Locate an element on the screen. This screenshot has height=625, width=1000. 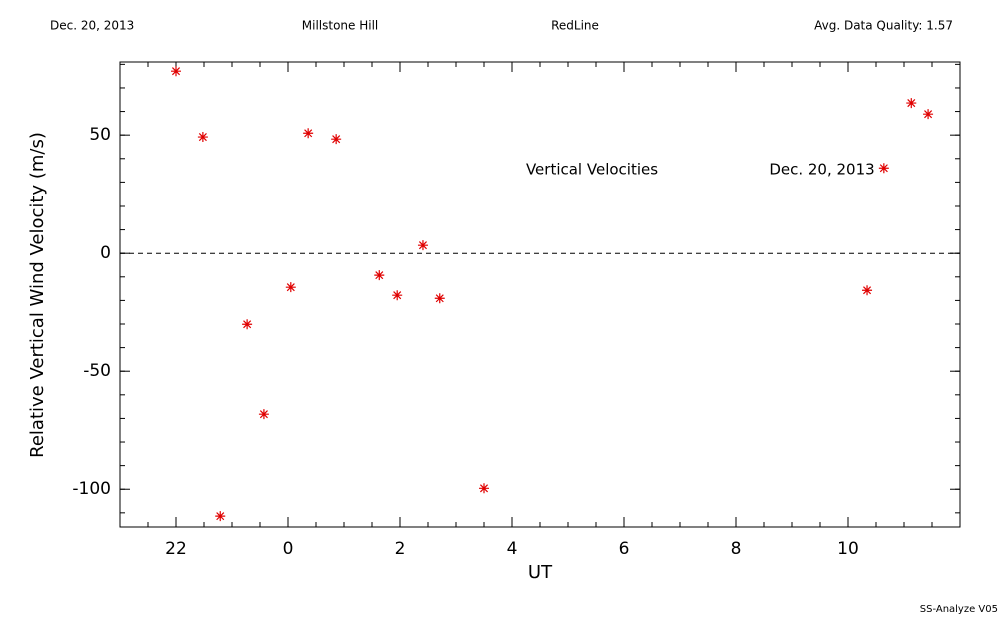
x-tick-label: 2 is located at coordinates (400, 549).